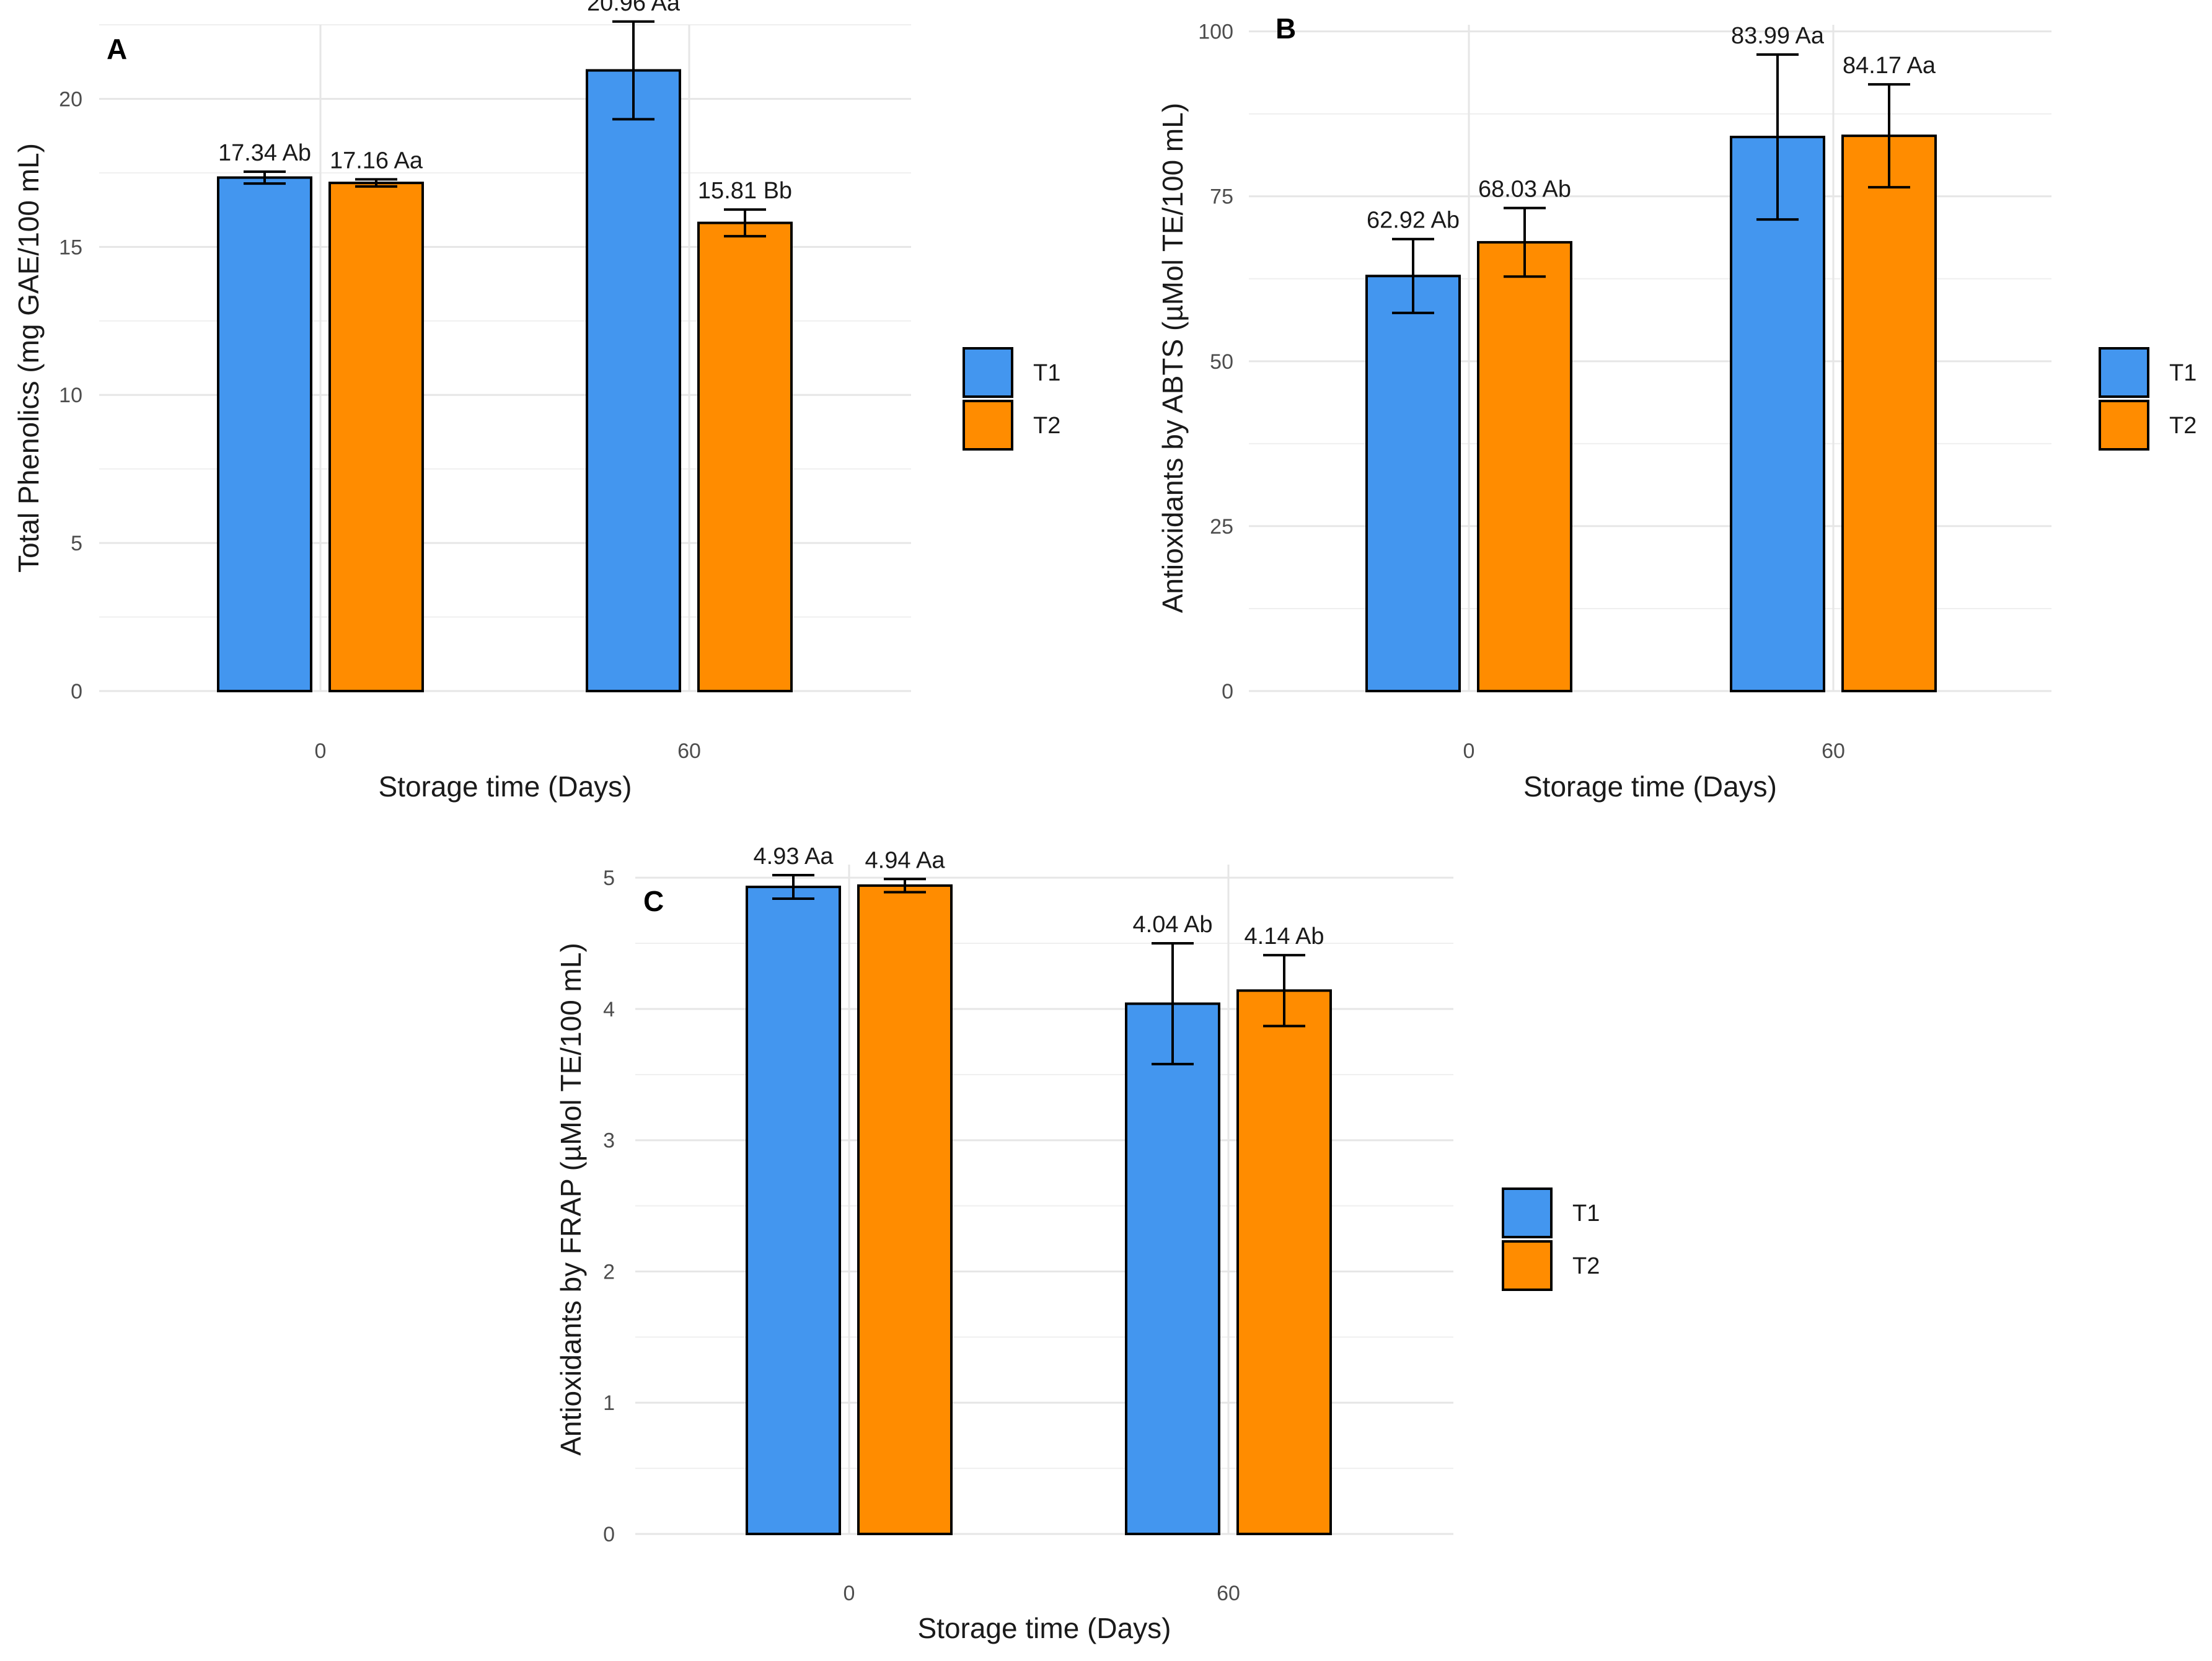 The width and height of the screenshot is (2212, 1661). What do you see at coordinates (70, 247) in the screenshot?
I see `y-tick-label: 15` at bounding box center [70, 247].